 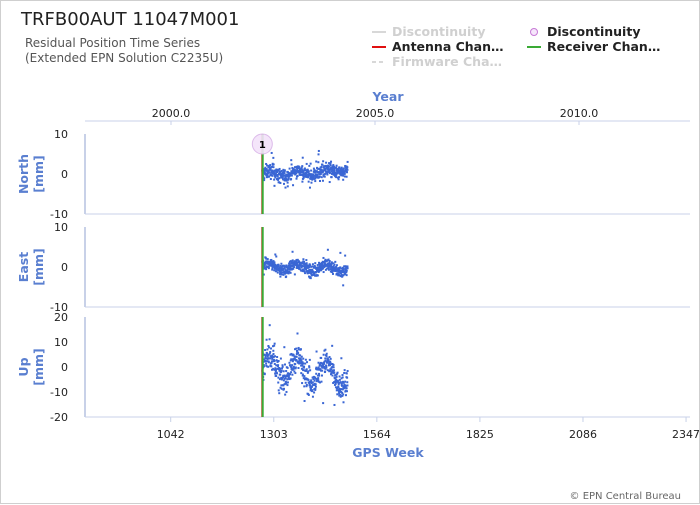 I want to click on legend-swatch-circle, so click(x=534, y=32).